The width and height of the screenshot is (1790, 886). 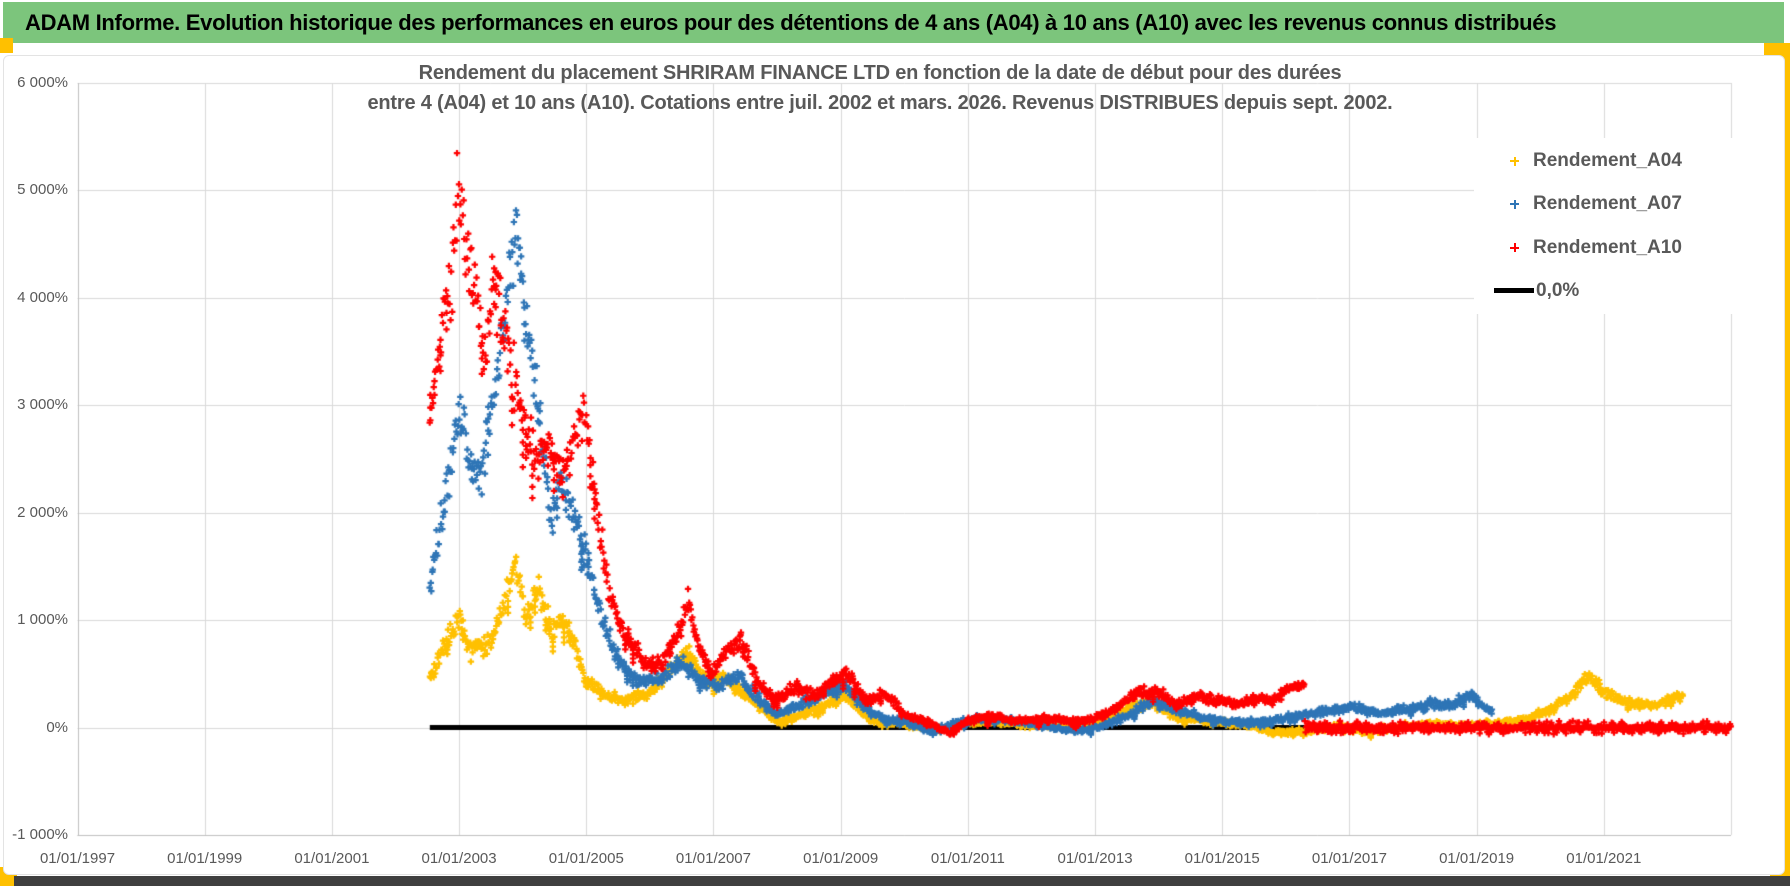 What do you see at coordinates (42, 405) in the screenshot?
I see `y-axis-tick-label: 3 000%` at bounding box center [42, 405].